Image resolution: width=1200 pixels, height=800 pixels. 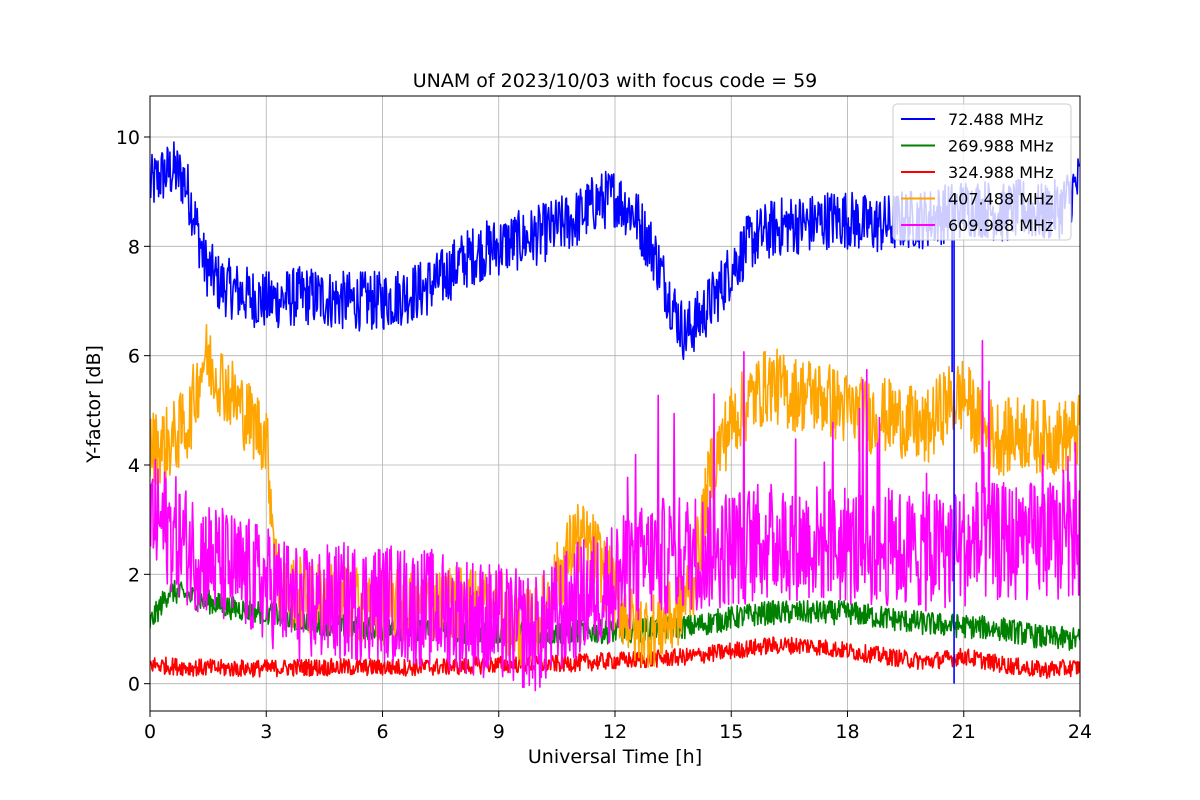 What do you see at coordinates (995, 119) in the screenshot?
I see `legend-label: 72.488 MHz` at bounding box center [995, 119].